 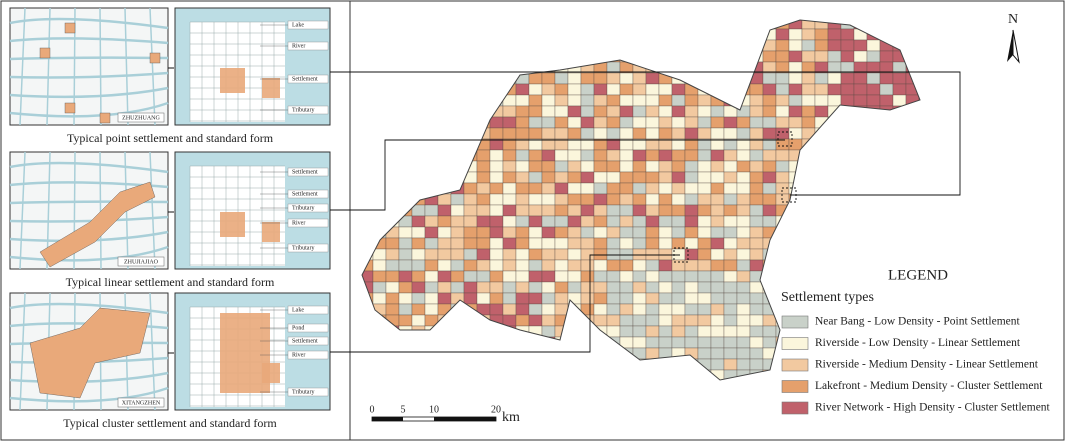 I want to click on form-label: Lake, so click(x=298, y=310).